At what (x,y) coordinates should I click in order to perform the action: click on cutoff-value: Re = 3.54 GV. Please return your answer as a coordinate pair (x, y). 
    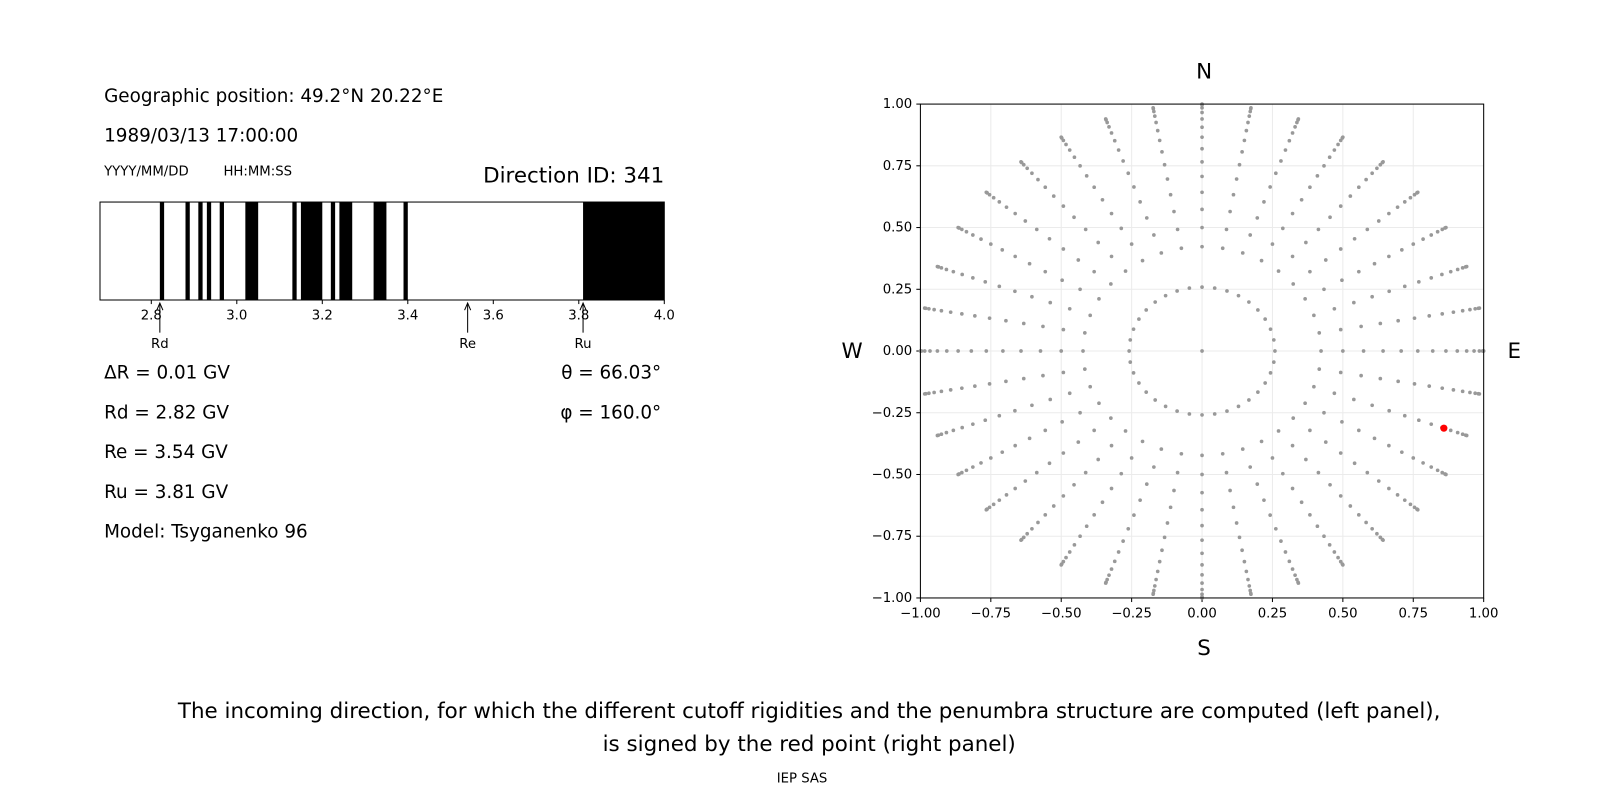
    Looking at the image, I should click on (166, 452).